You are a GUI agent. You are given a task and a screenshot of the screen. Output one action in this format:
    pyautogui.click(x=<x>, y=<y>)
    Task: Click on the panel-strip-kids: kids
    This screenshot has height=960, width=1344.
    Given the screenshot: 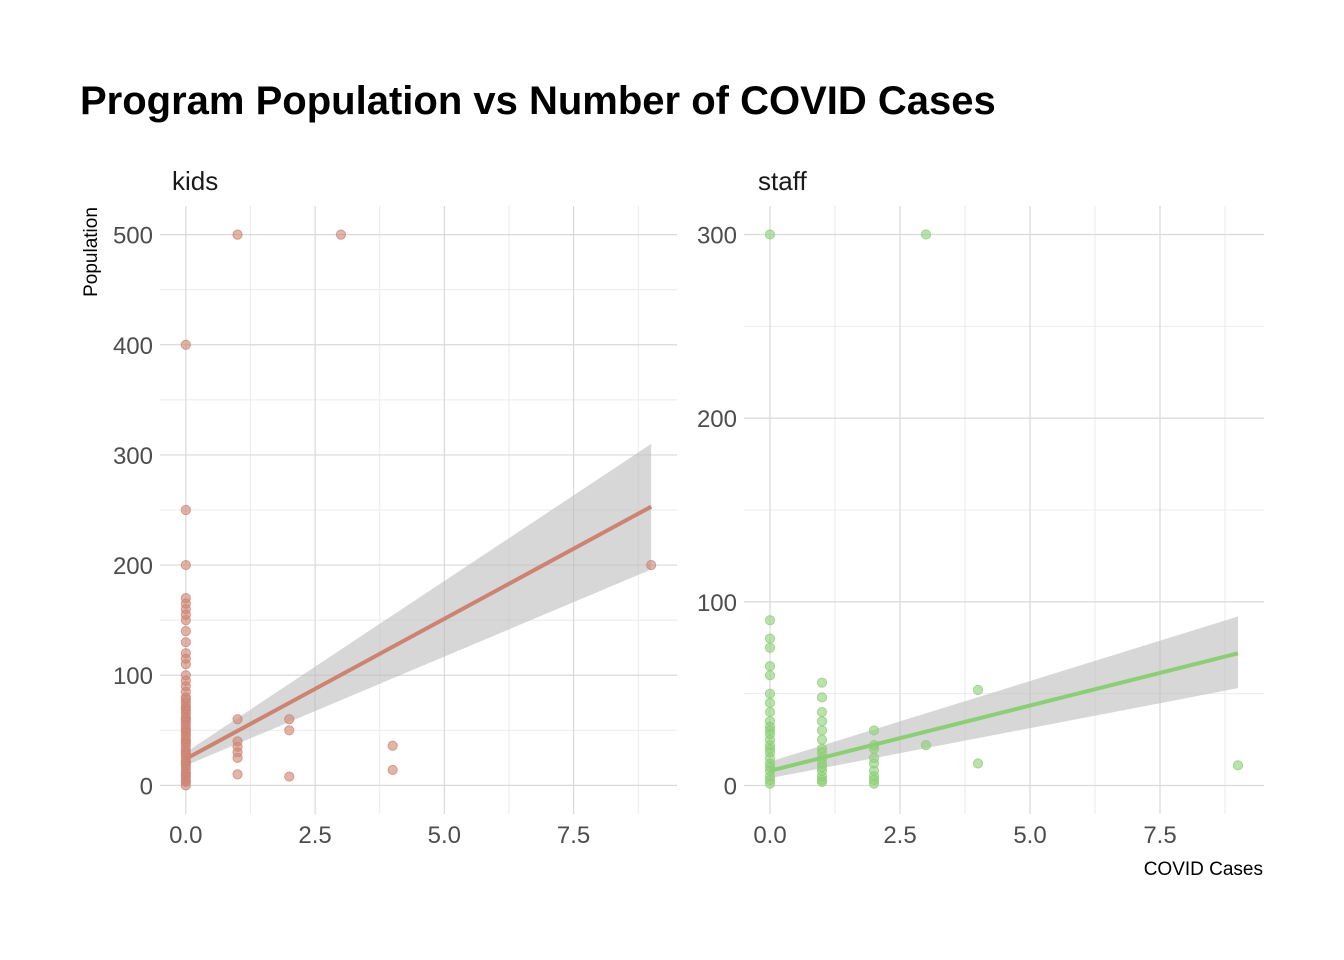 What is the action you would take?
    pyautogui.click(x=195, y=181)
    